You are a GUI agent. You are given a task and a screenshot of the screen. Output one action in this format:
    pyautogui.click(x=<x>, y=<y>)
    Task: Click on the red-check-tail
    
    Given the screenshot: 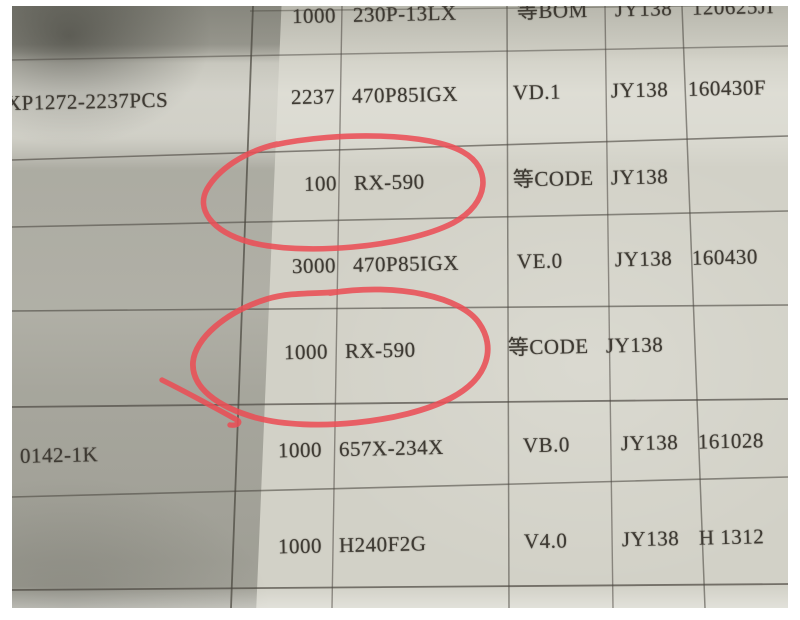 What is the action you would take?
    pyautogui.click(x=200, y=402)
    